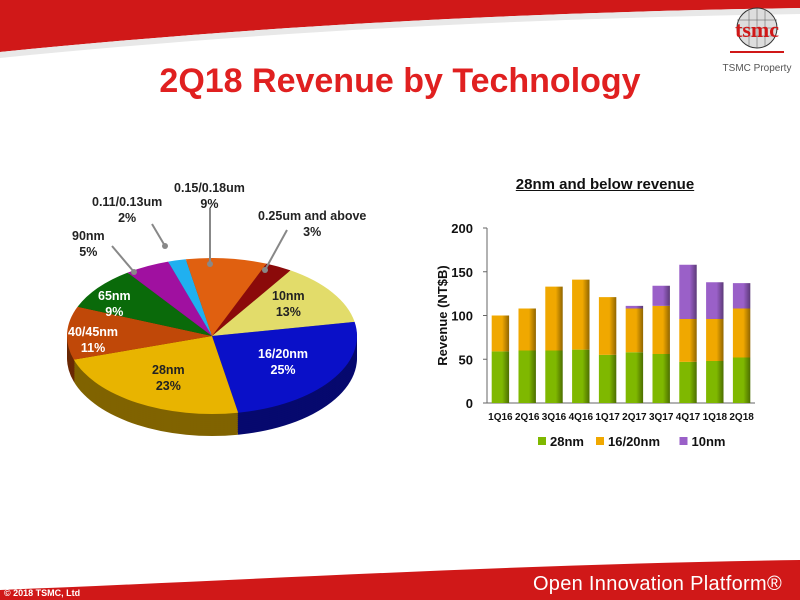 The width and height of the screenshot is (800, 600). What do you see at coordinates (93, 348) in the screenshot?
I see `slice-value: 11%` at bounding box center [93, 348].